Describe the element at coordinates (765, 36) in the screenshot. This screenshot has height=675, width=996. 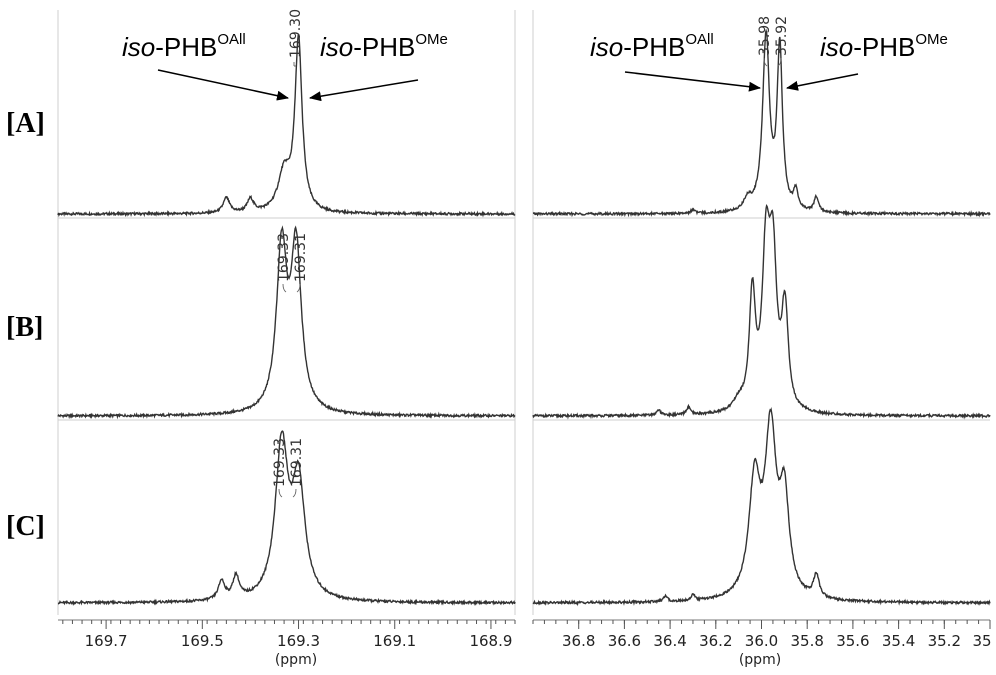
I see `peak-label-right-a-1: 35.98` at that location.